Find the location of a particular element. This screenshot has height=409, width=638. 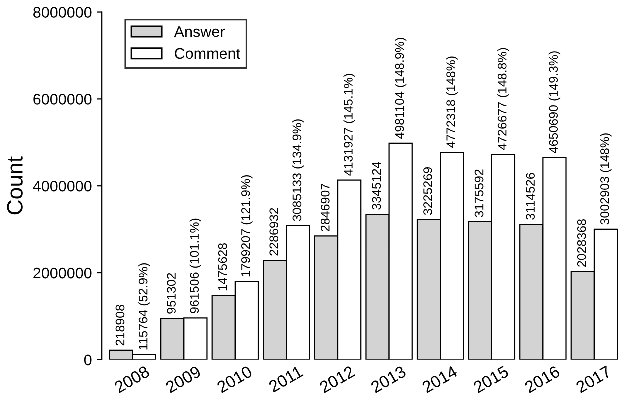

data-label: 4131927 (145.1%) is located at coordinates (350, 125).